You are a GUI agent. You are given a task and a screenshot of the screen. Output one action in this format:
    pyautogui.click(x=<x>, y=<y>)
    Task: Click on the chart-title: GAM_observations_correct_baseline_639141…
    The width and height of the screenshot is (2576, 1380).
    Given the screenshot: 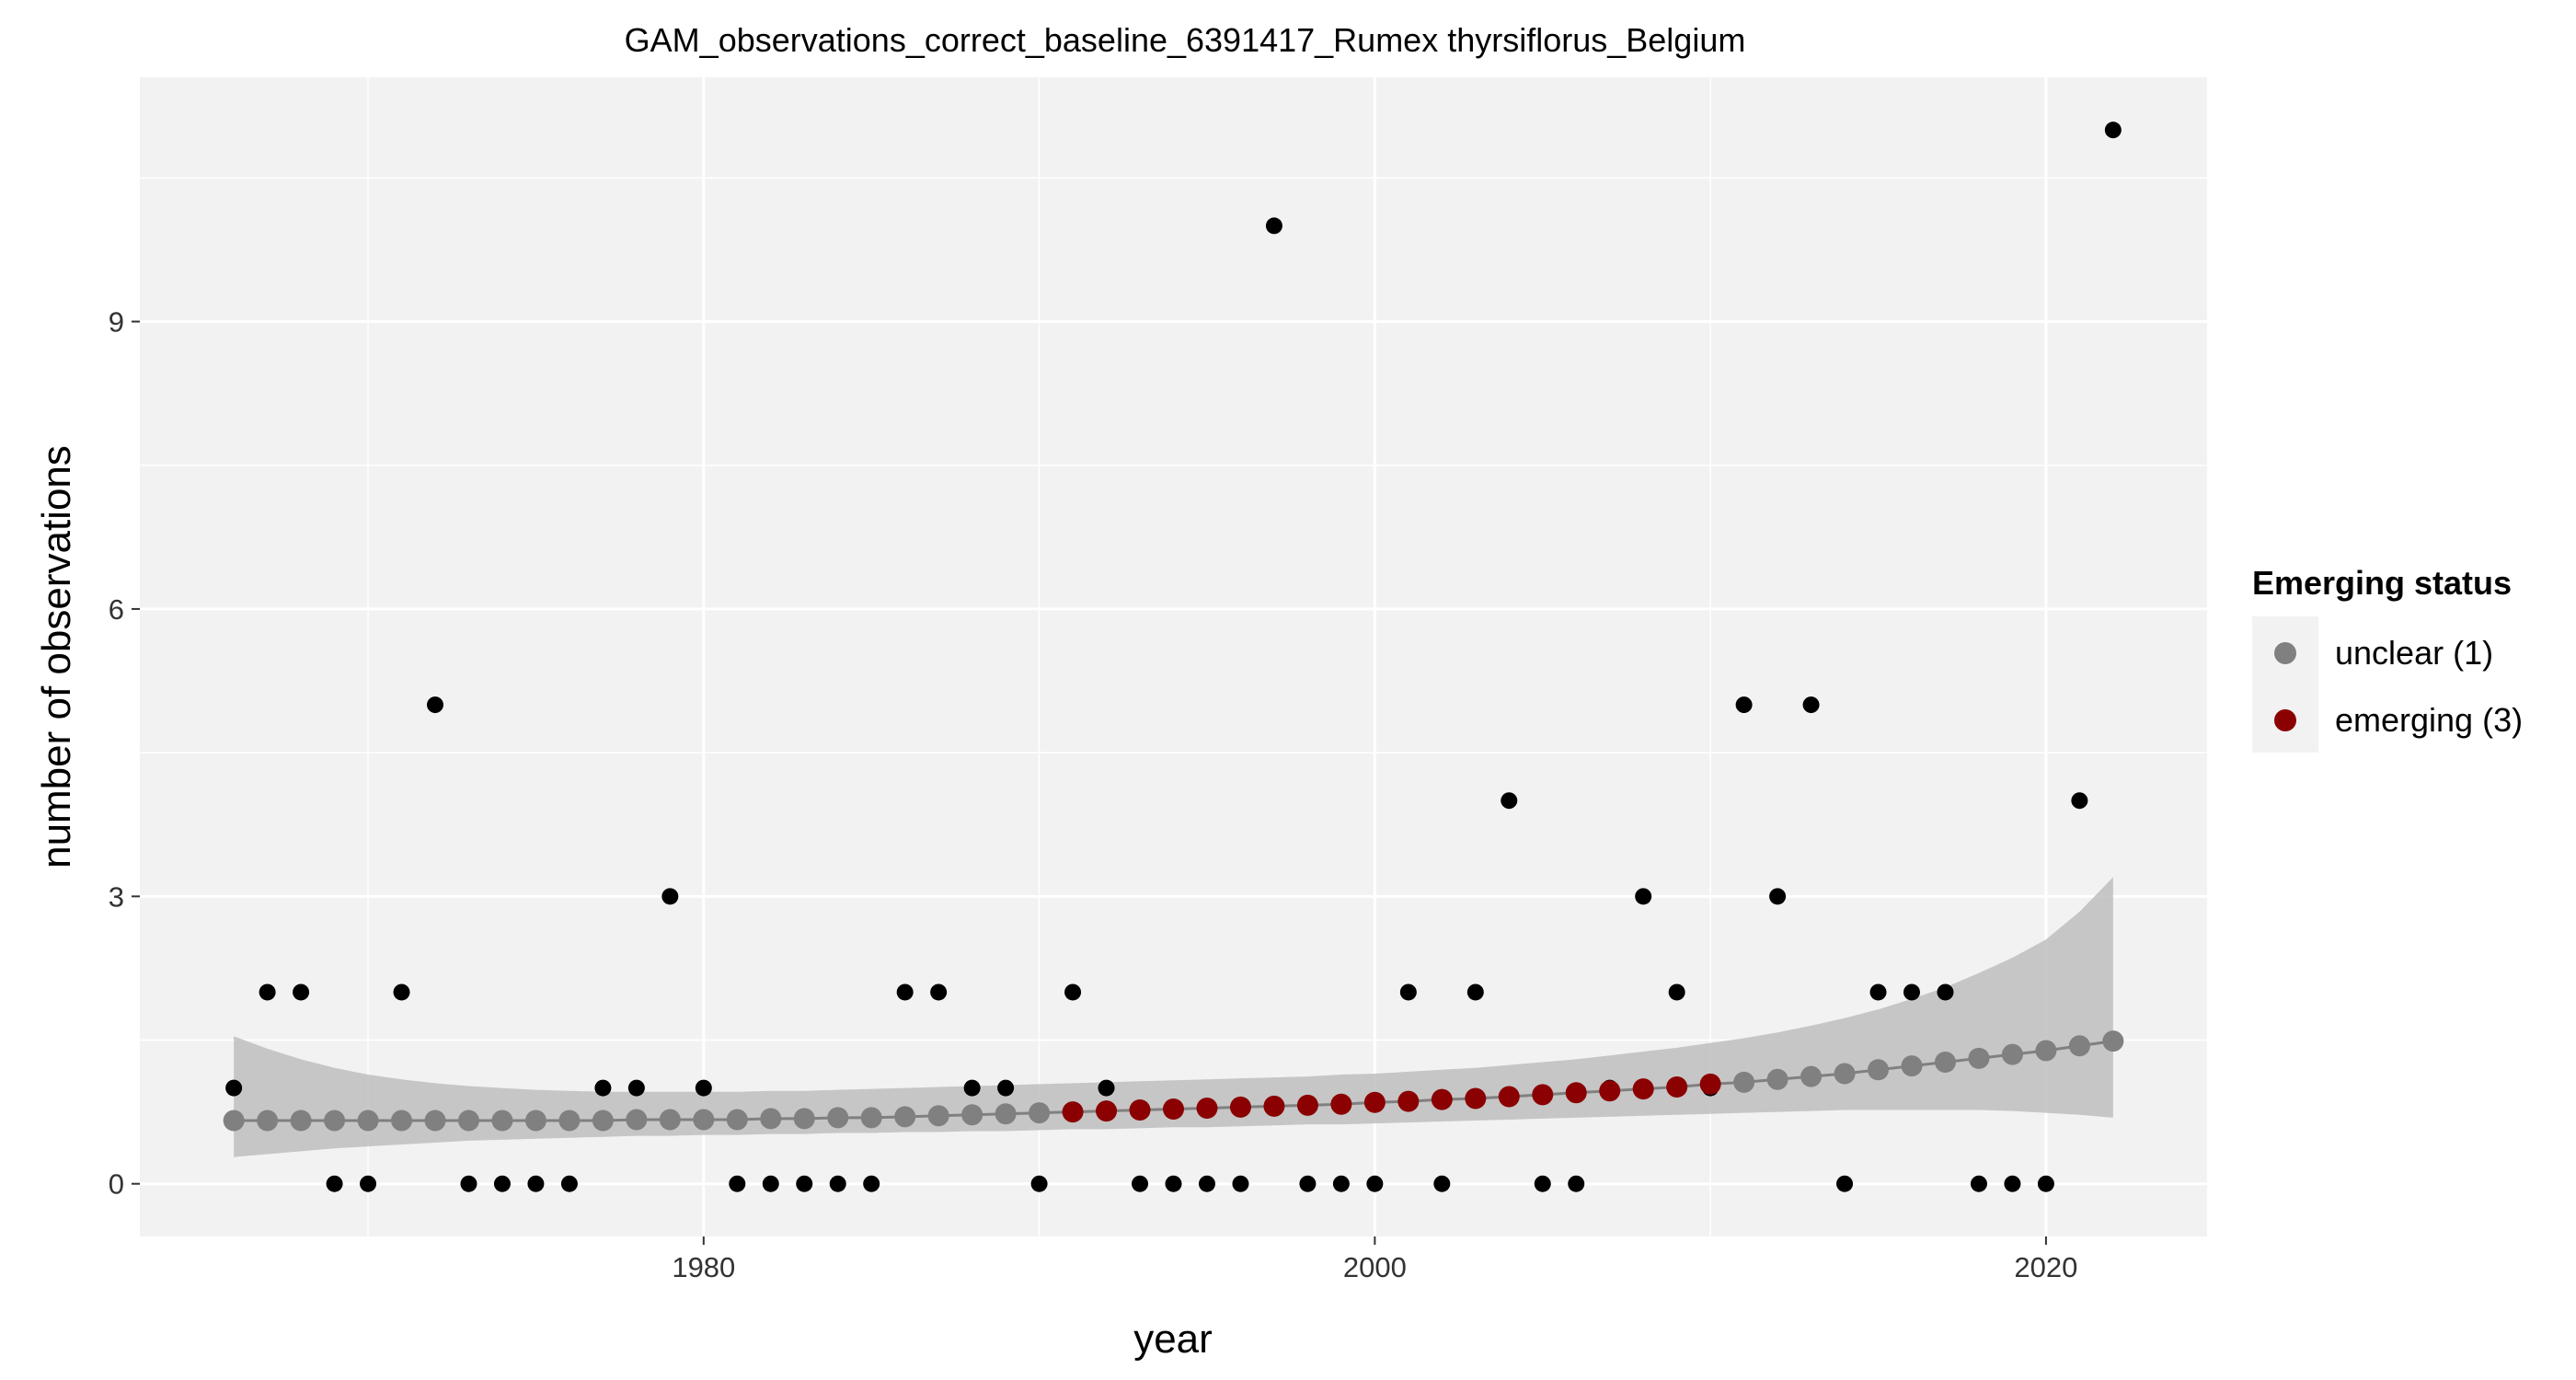 What is the action you would take?
    pyautogui.click(x=1185, y=40)
    